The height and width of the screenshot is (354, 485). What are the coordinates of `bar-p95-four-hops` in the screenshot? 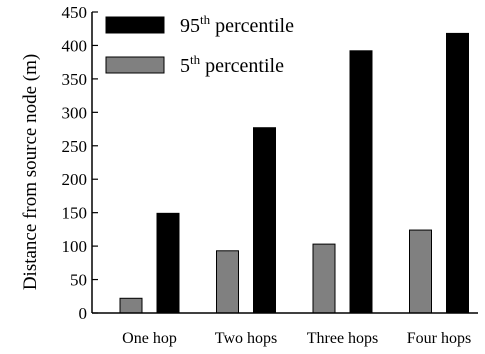 It's located at (457, 173).